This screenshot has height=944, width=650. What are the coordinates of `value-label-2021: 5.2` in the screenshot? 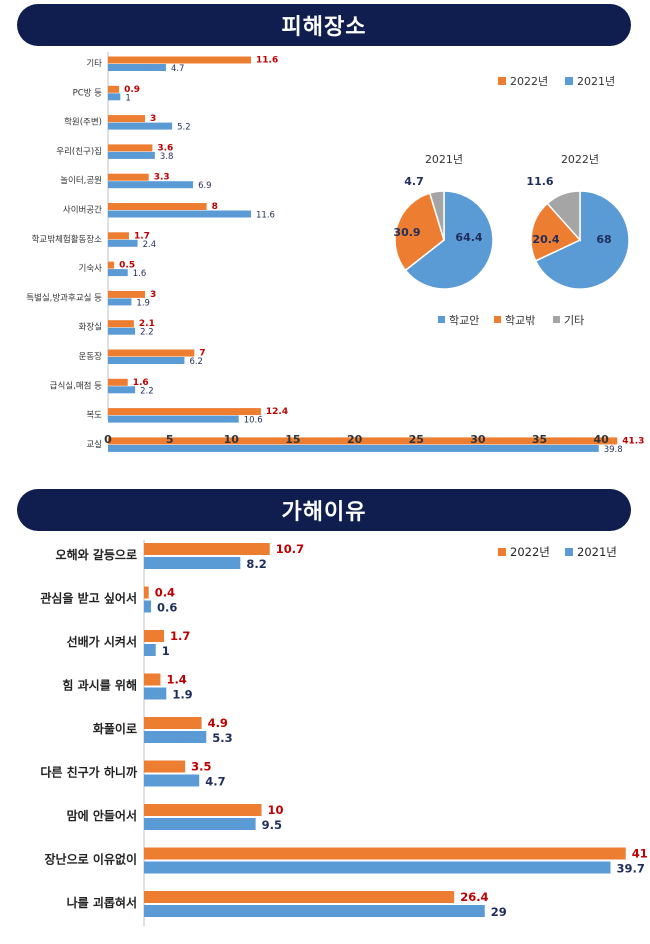 It's located at (184, 128).